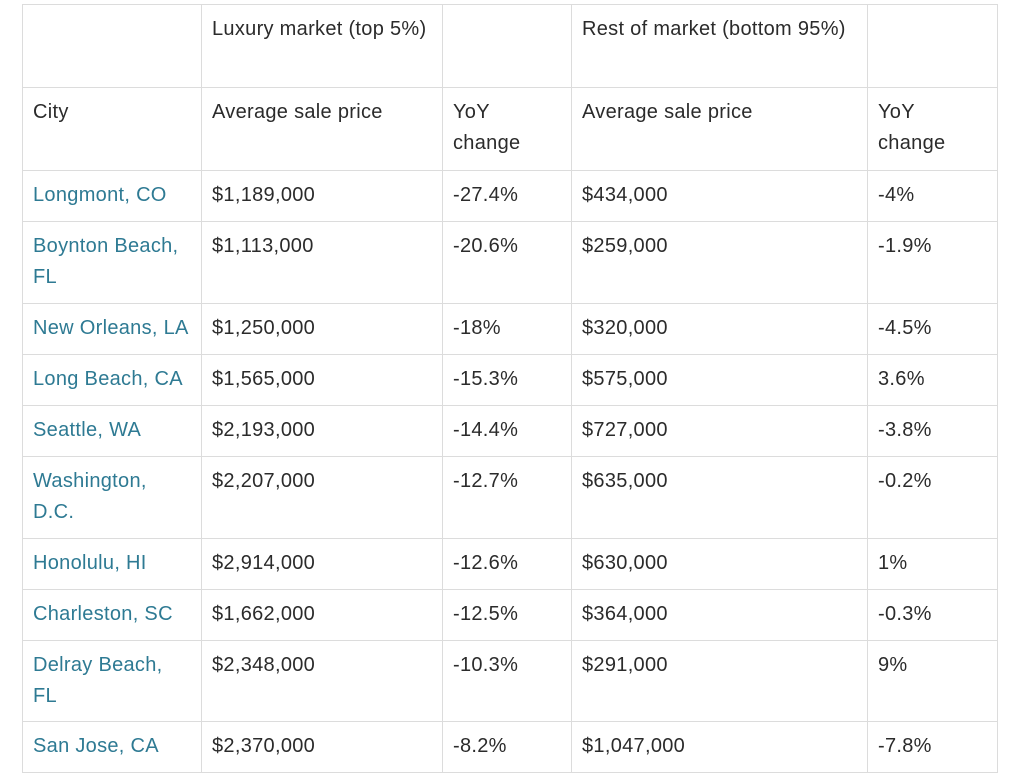 The width and height of the screenshot is (1024, 773). What do you see at coordinates (98, 680) in the screenshot?
I see `city-link: Delray Beach, FL` at bounding box center [98, 680].